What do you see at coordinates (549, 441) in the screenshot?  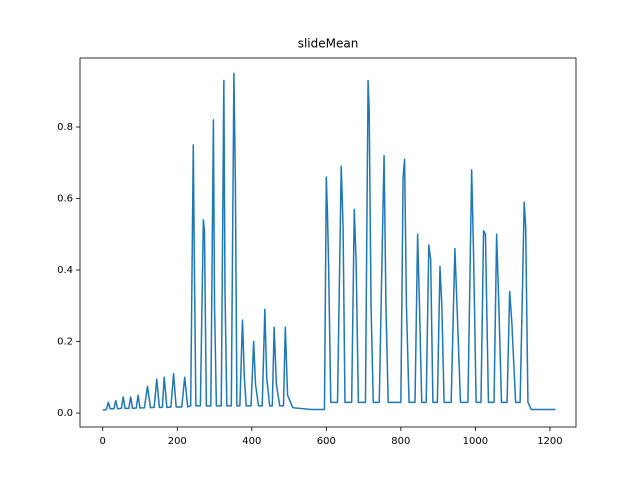 I see `x-tick-label: 1200` at bounding box center [549, 441].